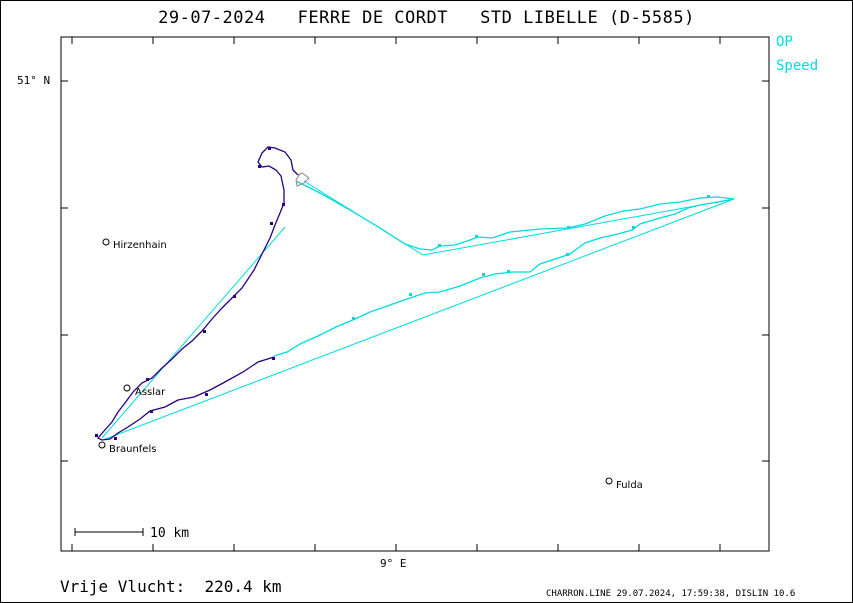  I want to click on place-marker-fulda, so click(609, 481).